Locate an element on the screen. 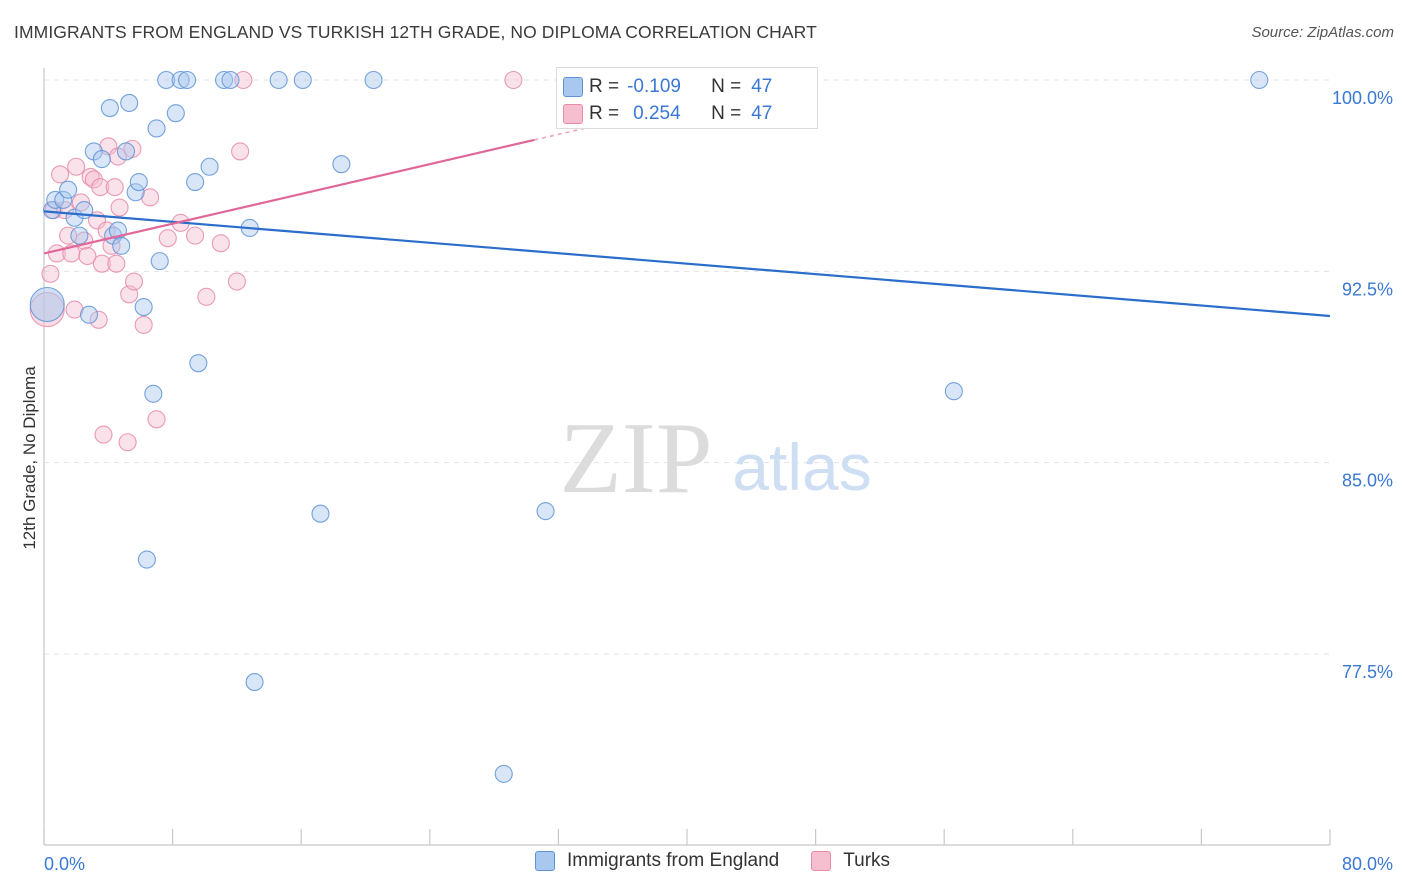 This screenshot has width=1406, height=892. legend-item-england: Immigrants from England is located at coordinates (657, 861).